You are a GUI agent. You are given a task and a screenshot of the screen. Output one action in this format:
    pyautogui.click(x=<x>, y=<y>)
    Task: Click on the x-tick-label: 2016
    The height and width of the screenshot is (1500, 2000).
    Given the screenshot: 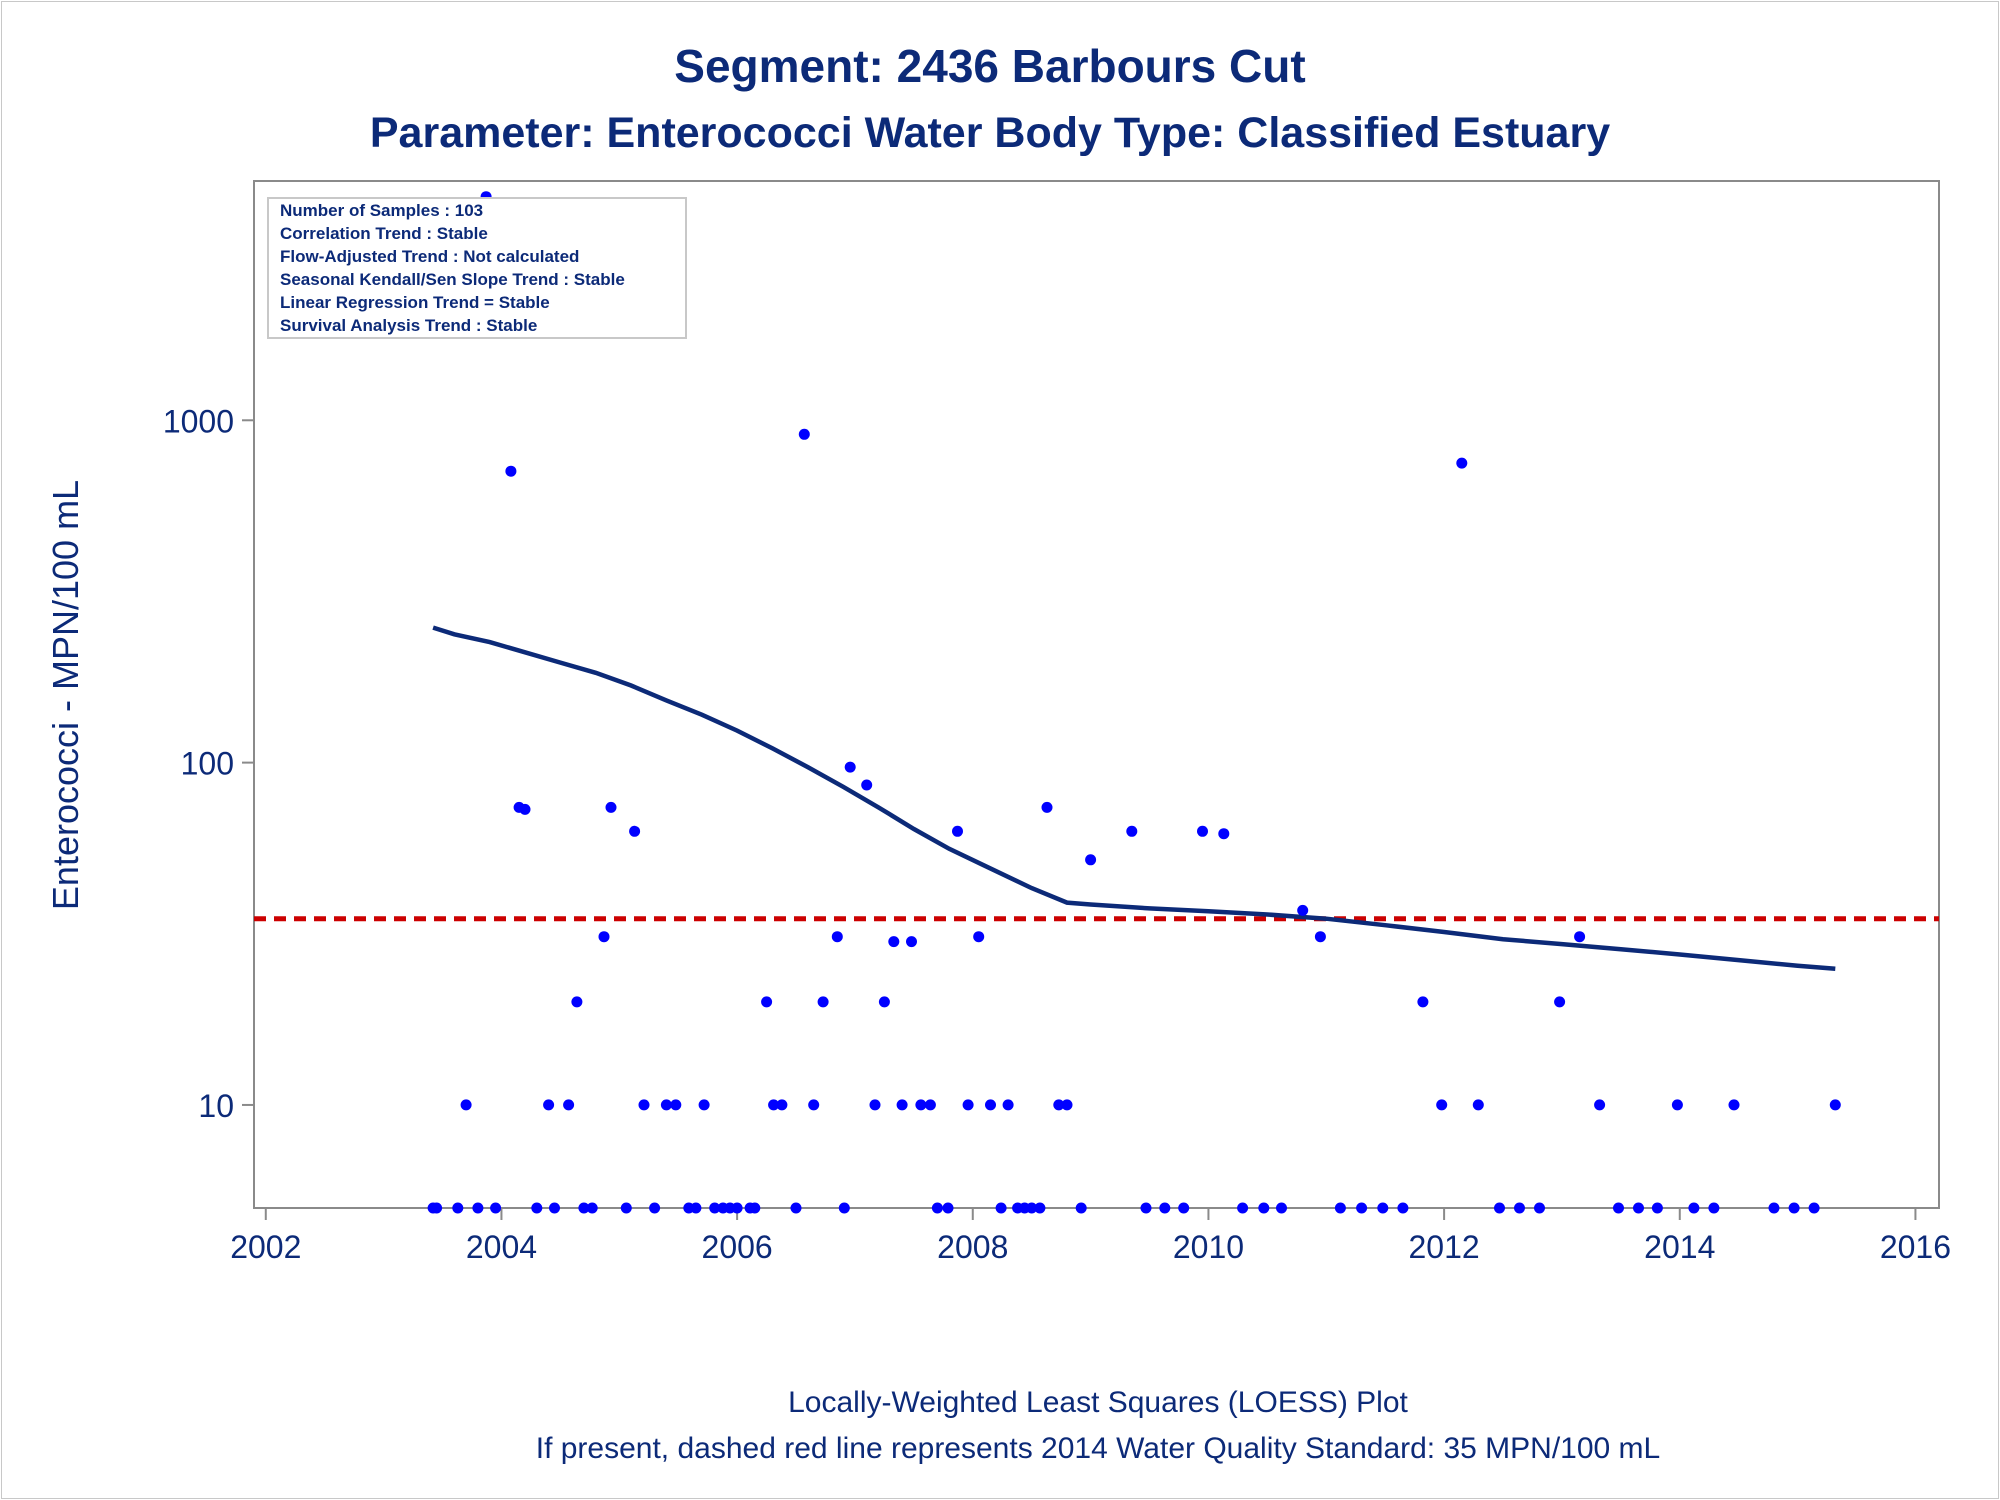 What is the action you would take?
    pyautogui.click(x=1915, y=1247)
    